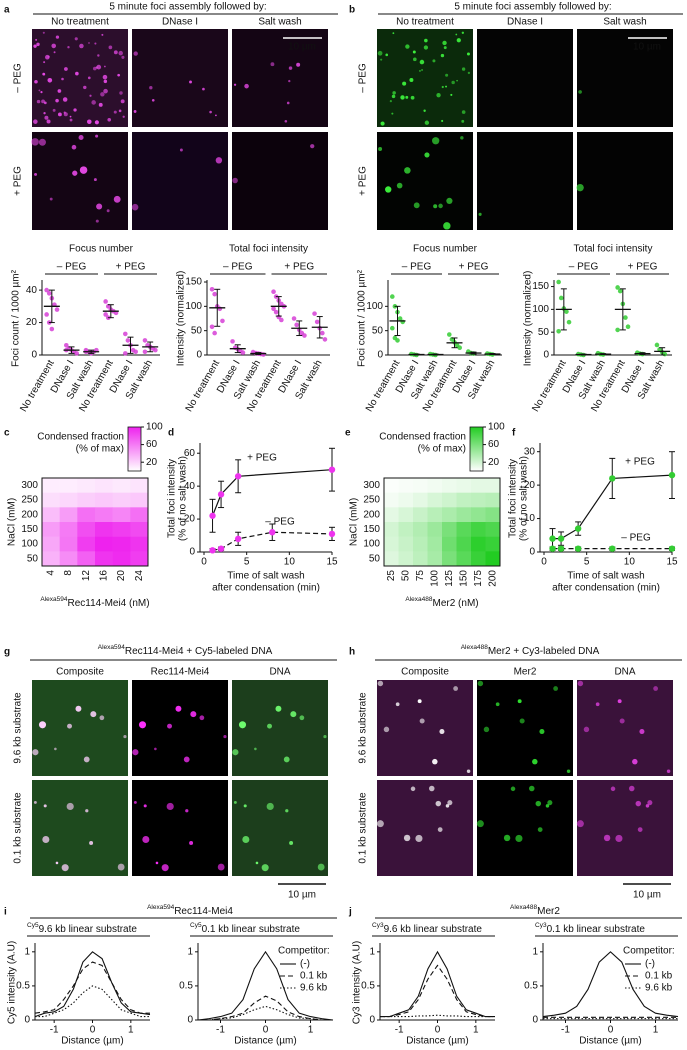  What do you see at coordinates (302, 895) in the screenshot?
I see `scale-bar-label: 10 µm` at bounding box center [302, 895].